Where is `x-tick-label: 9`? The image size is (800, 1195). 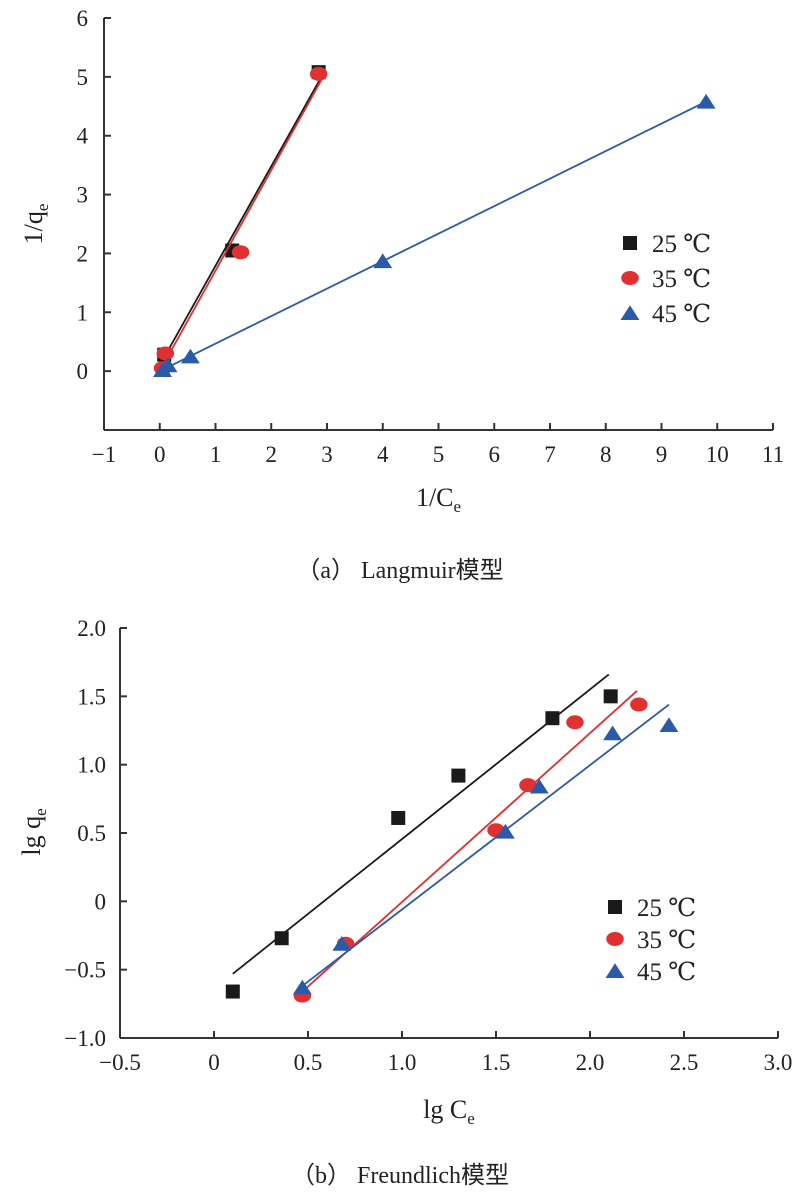
x-tick-label: 9 is located at coordinates (662, 454).